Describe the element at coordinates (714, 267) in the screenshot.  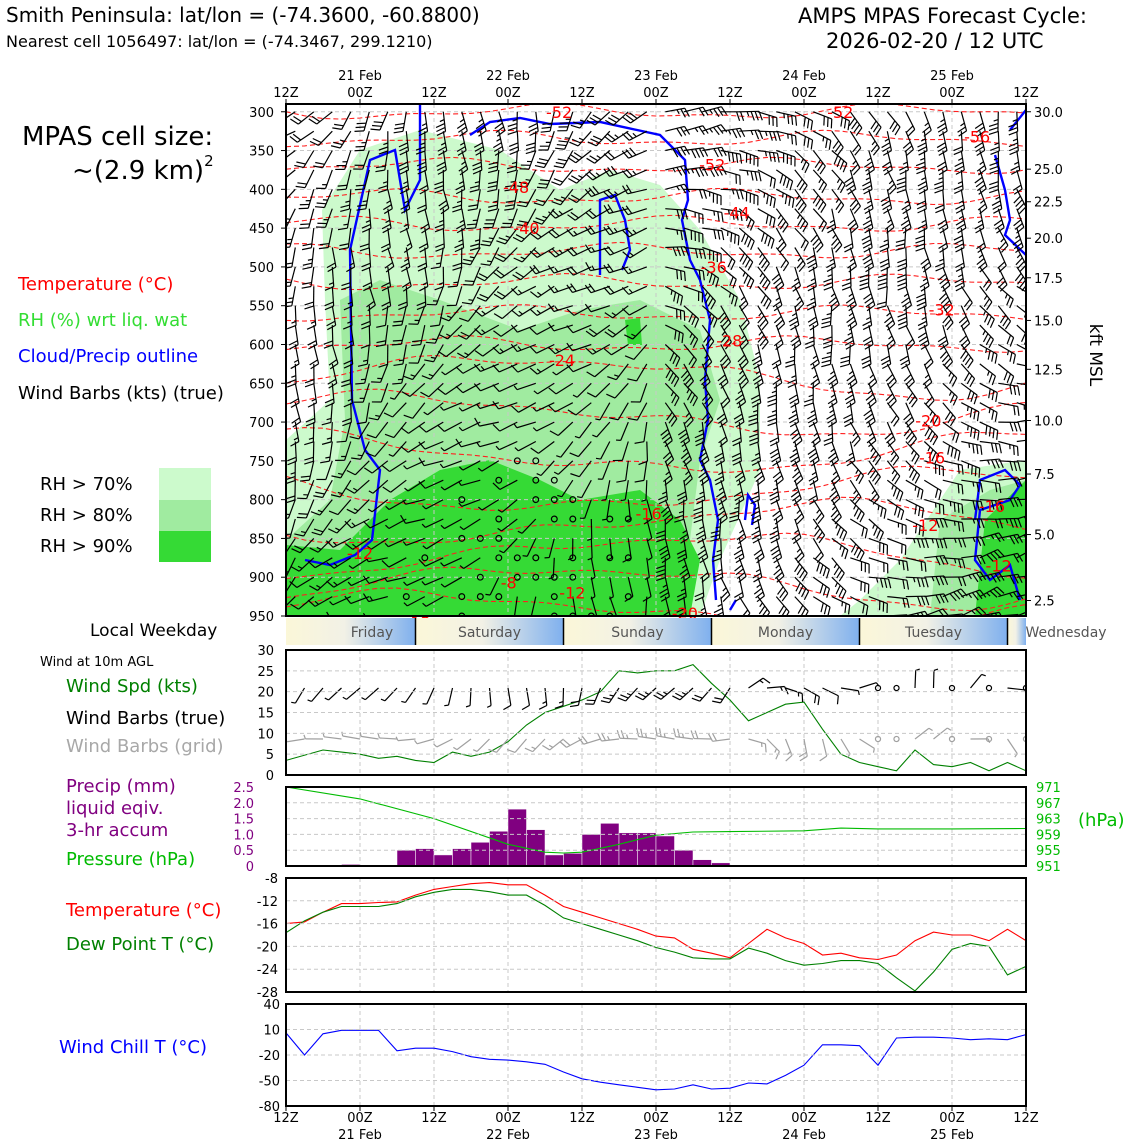
I see `temperature-contour-label: -36` at that location.